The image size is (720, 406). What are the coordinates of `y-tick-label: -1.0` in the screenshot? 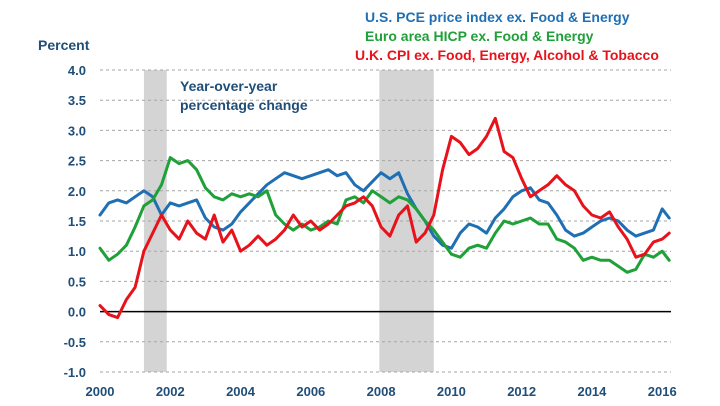 It's located at (75, 372).